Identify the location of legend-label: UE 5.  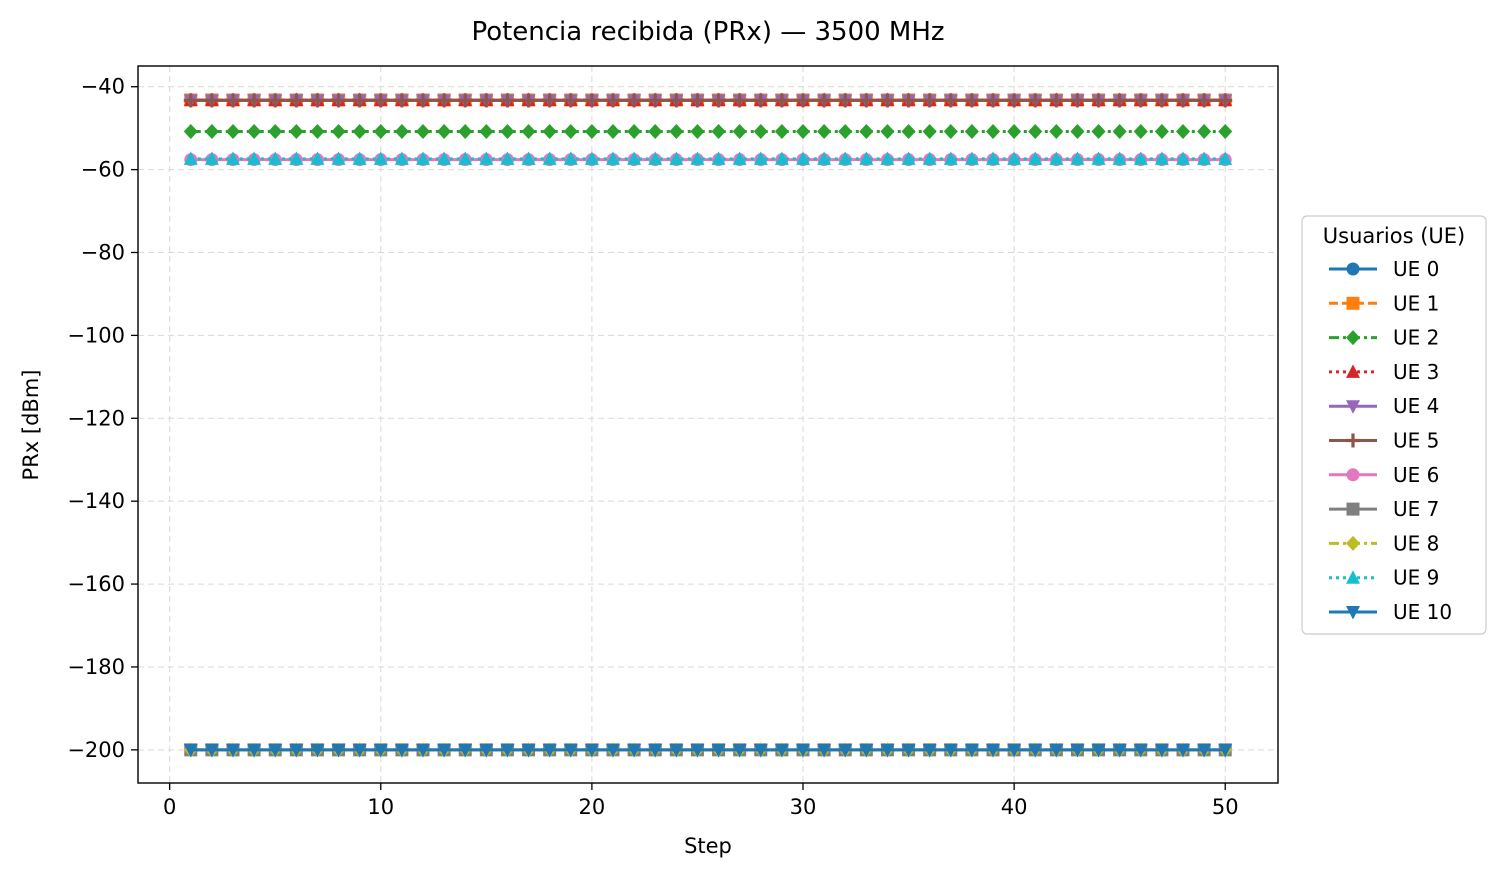
(1416, 441).